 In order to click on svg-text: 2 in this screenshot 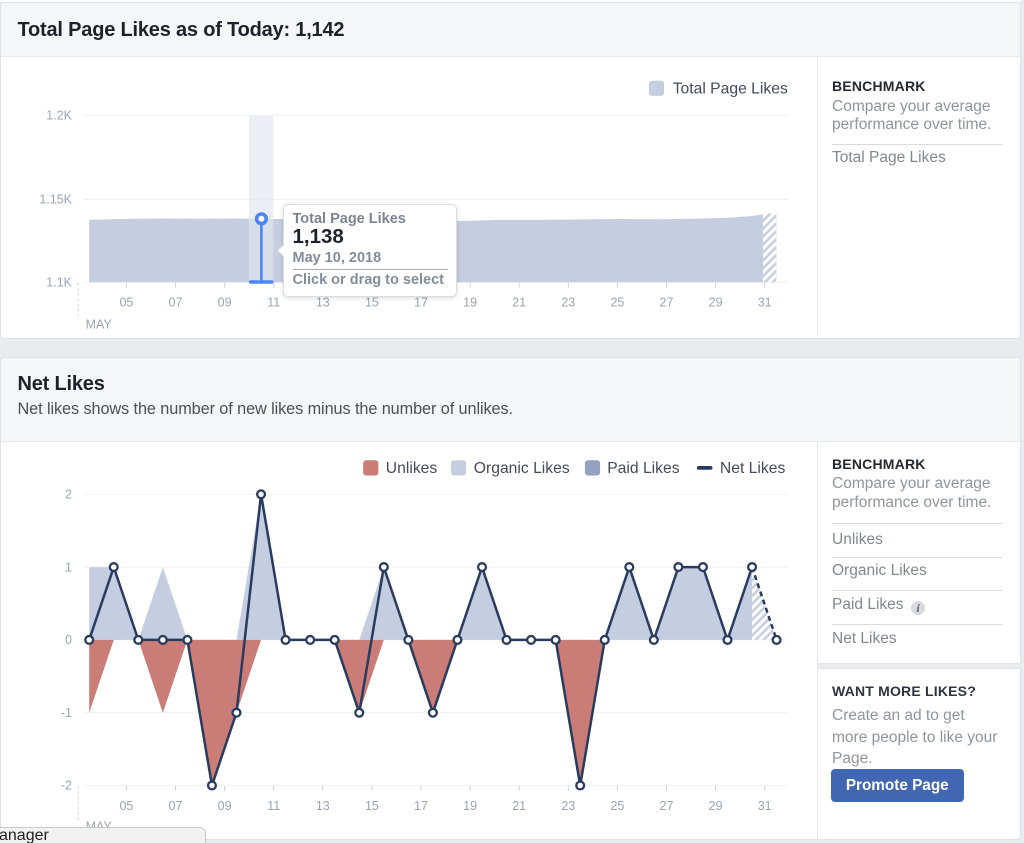, I will do `click(68, 495)`.